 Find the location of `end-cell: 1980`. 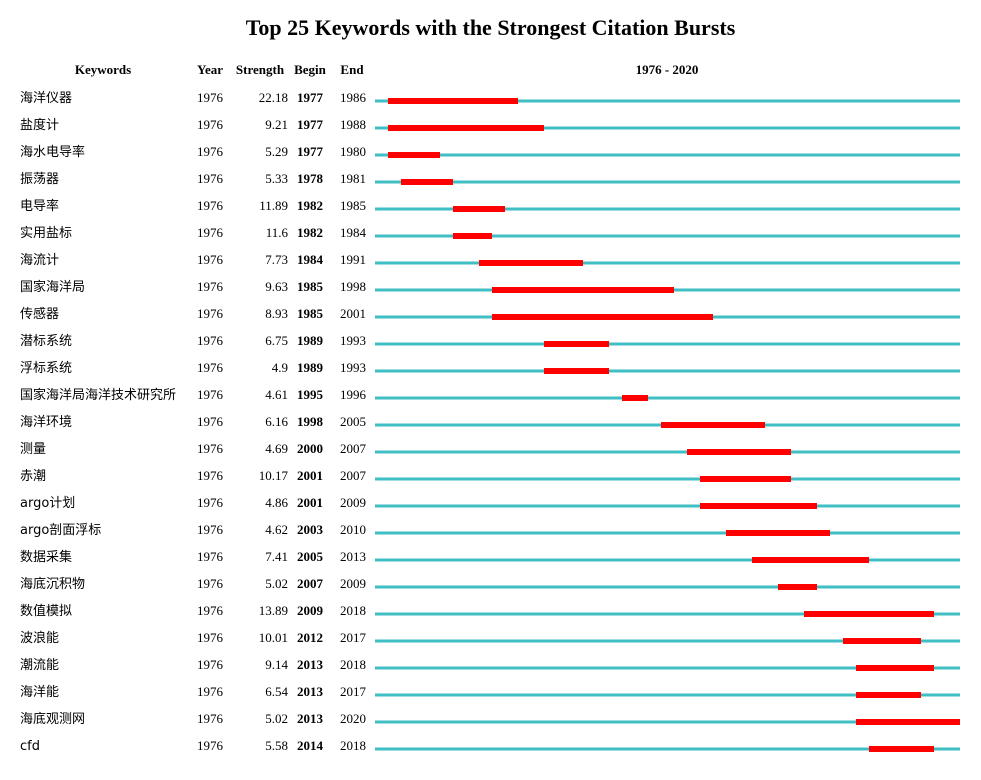

end-cell: 1980 is located at coordinates (353, 151).